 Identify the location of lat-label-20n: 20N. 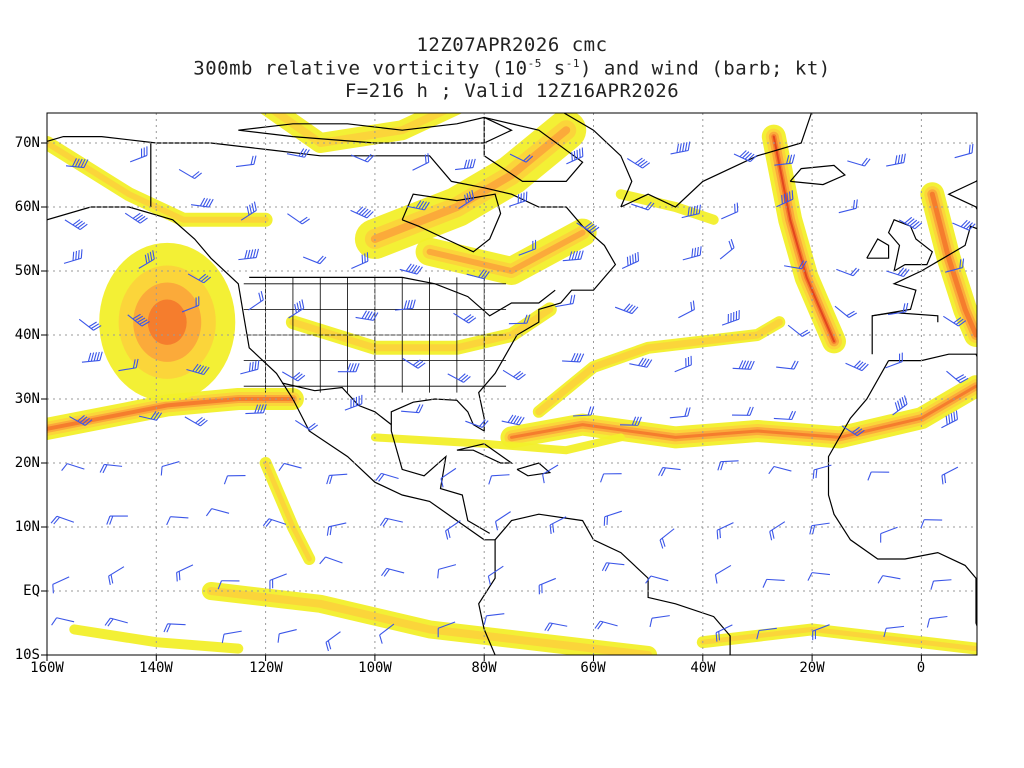
(27, 463).